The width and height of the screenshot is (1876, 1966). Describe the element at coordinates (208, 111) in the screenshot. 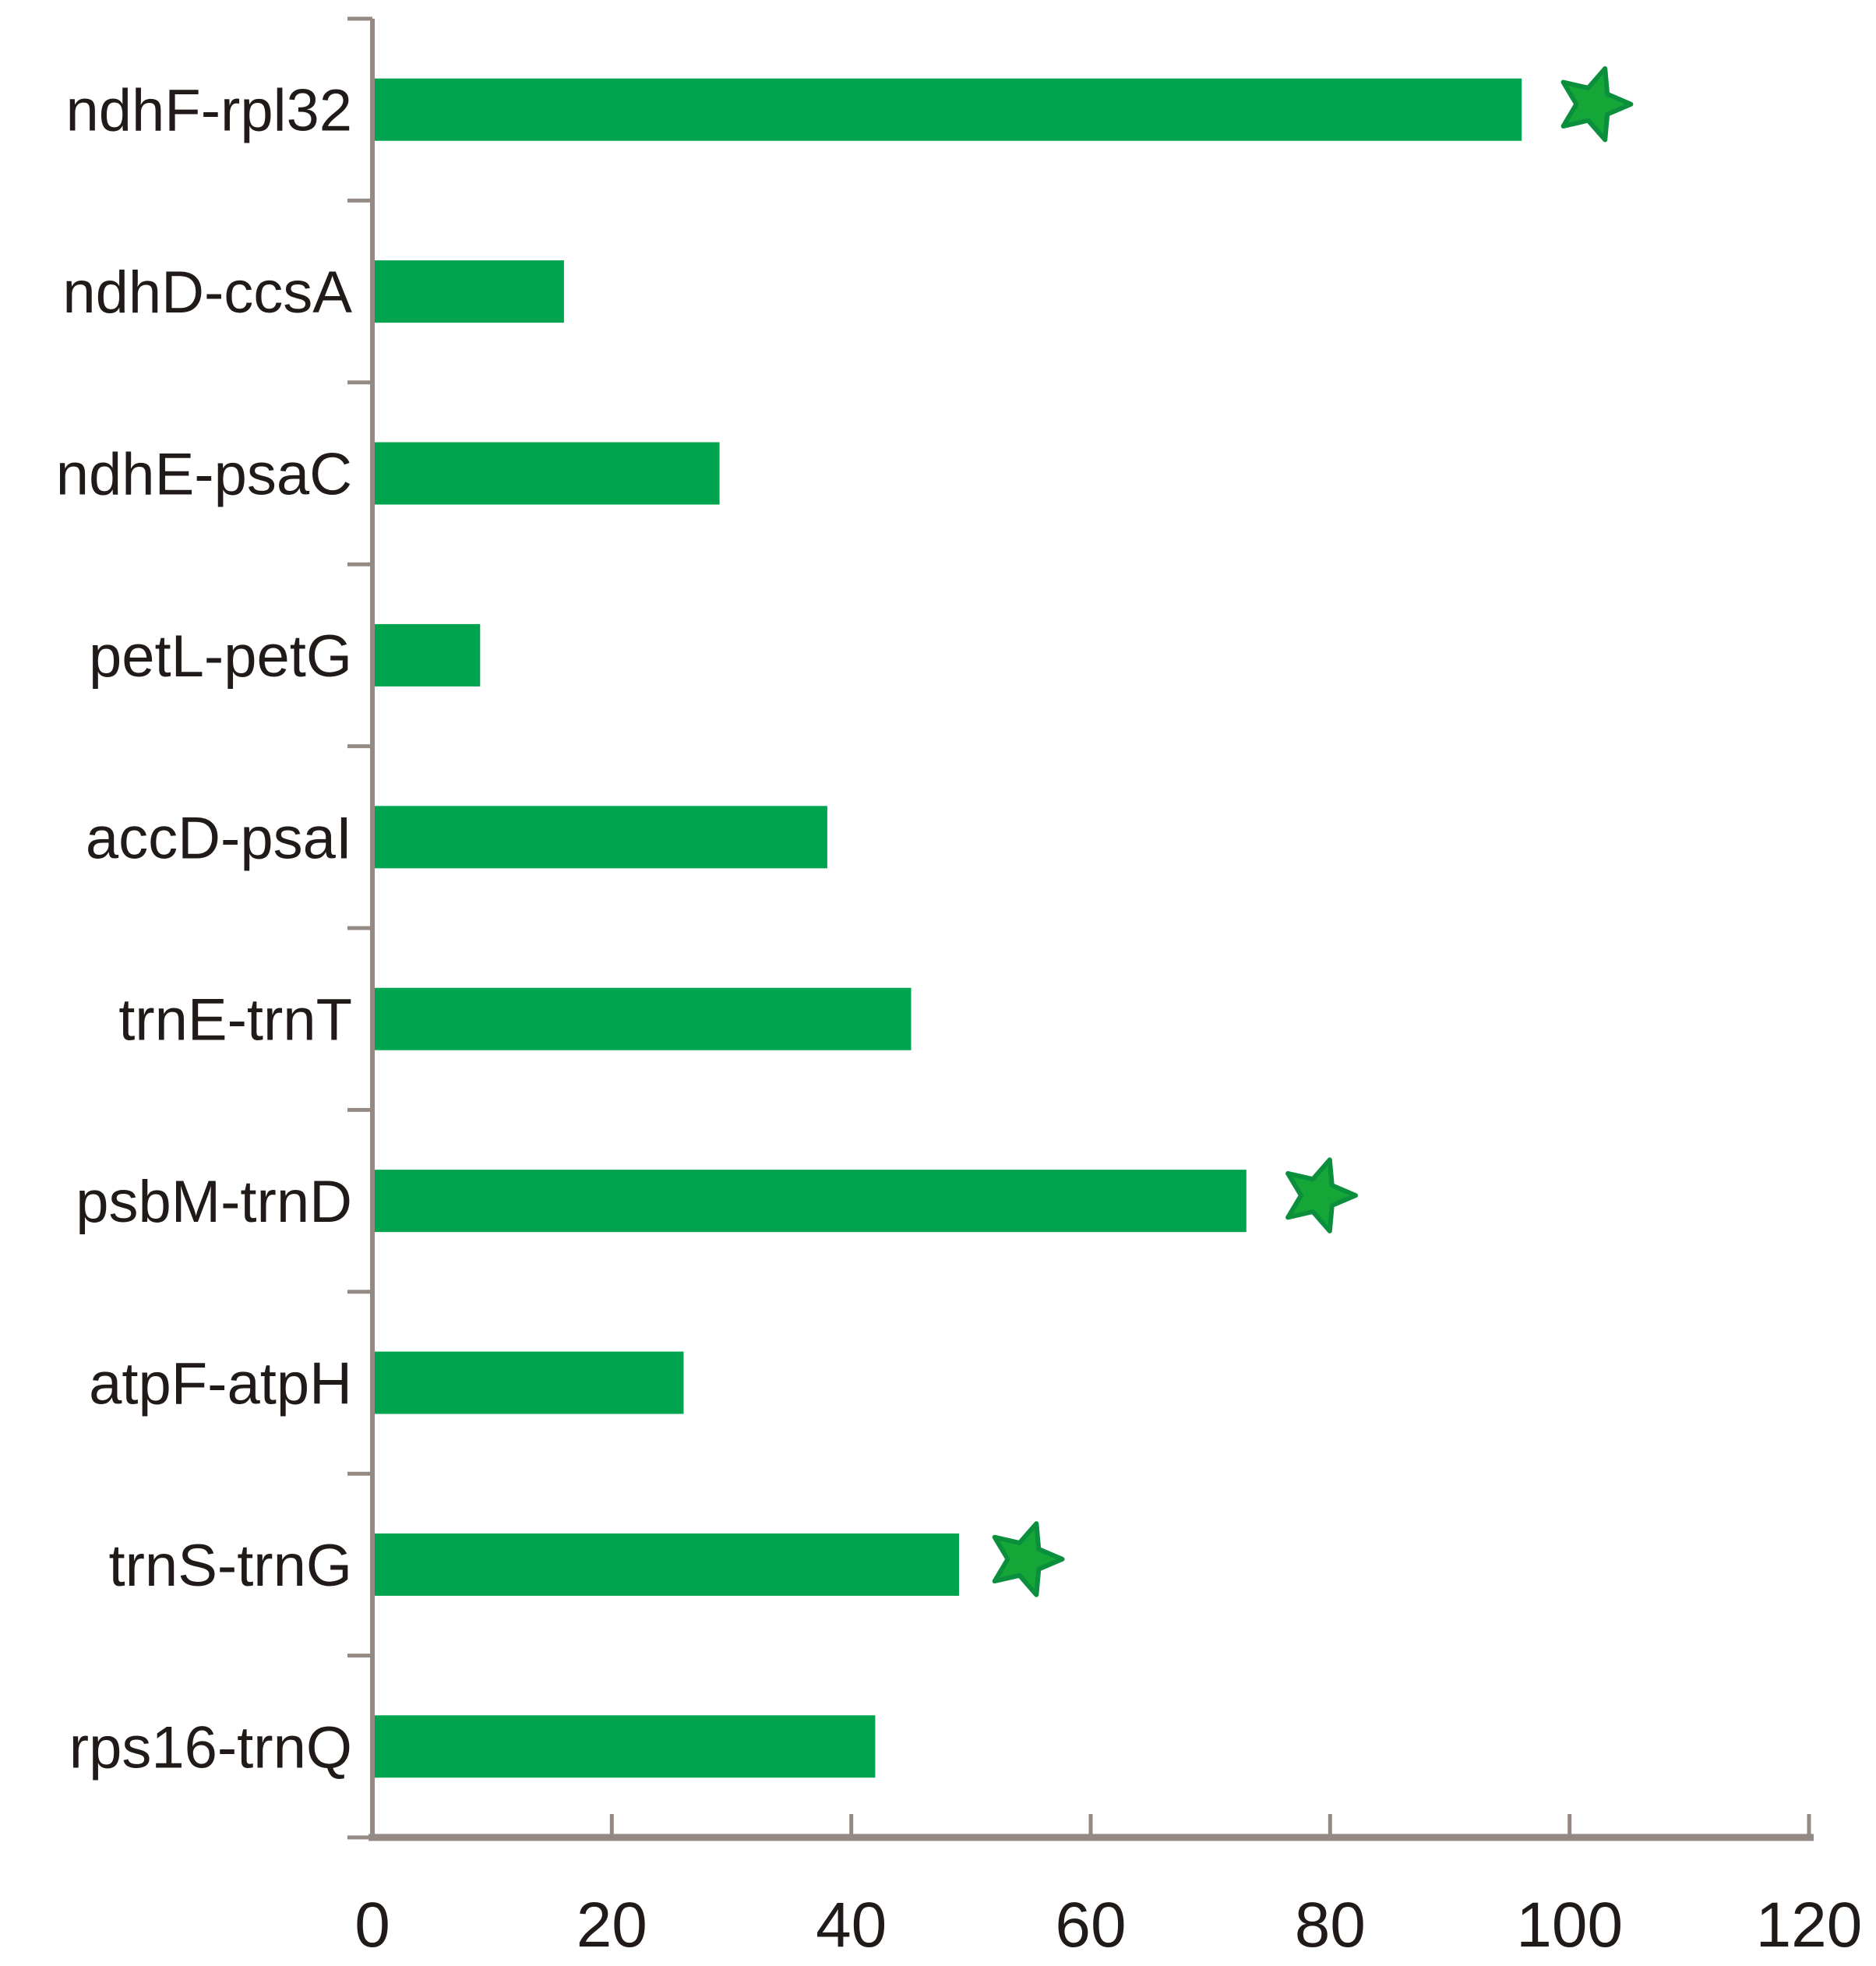

I see `category-label: ndhF-rpl32` at that location.